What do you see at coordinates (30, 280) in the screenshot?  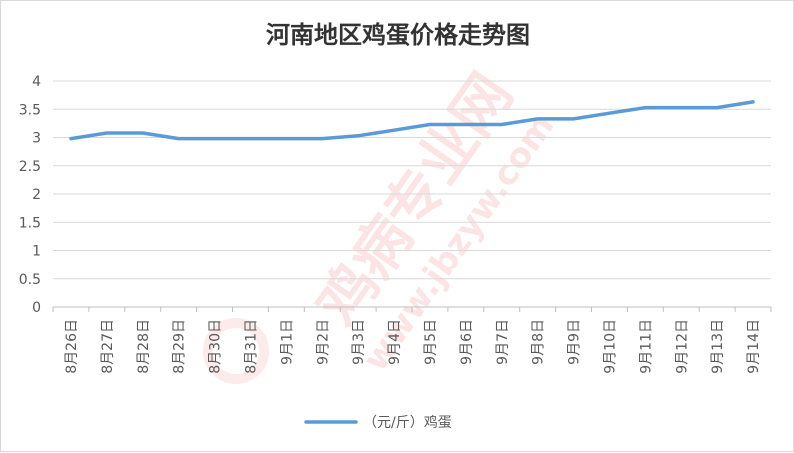 I see `y-tick-label: 0.5` at bounding box center [30, 280].